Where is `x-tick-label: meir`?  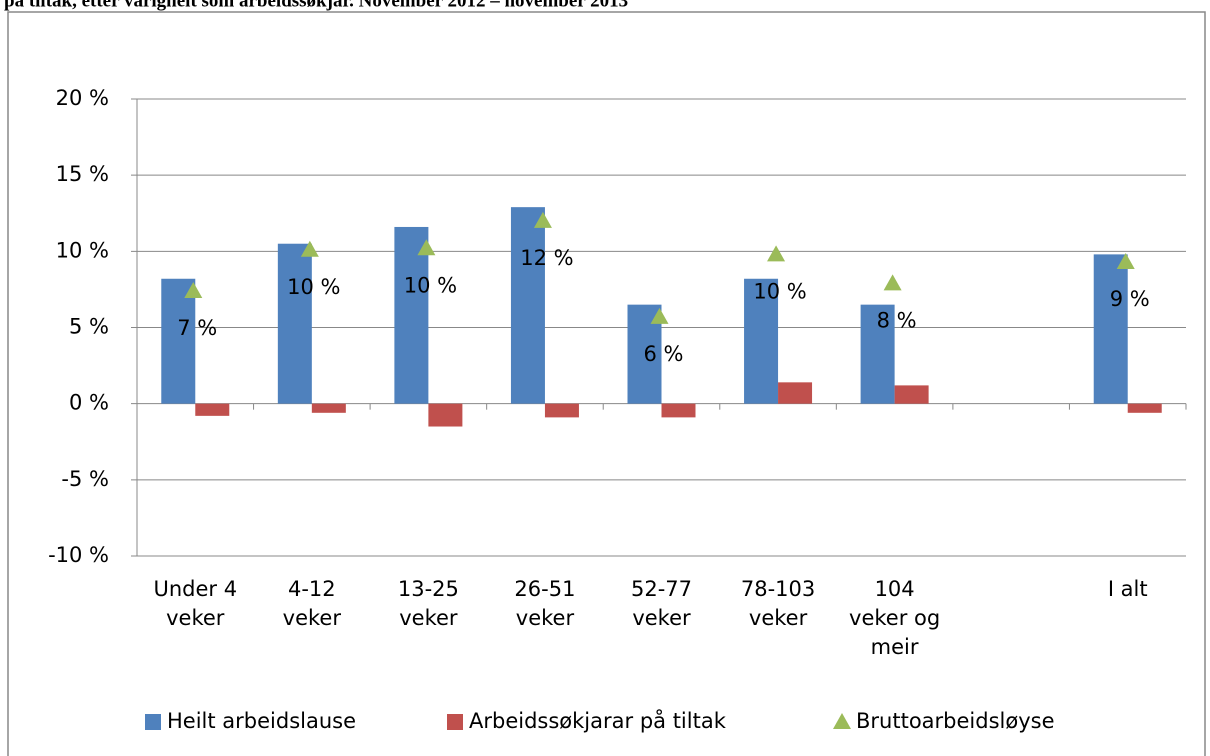 x-tick-label: meir is located at coordinates (895, 647).